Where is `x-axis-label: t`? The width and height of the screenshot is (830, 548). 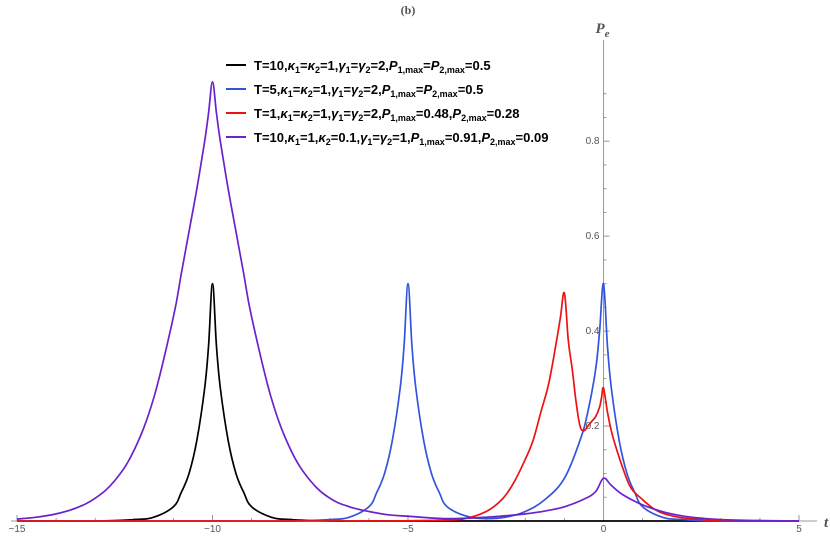
x-axis-label: t is located at coordinates (826, 523).